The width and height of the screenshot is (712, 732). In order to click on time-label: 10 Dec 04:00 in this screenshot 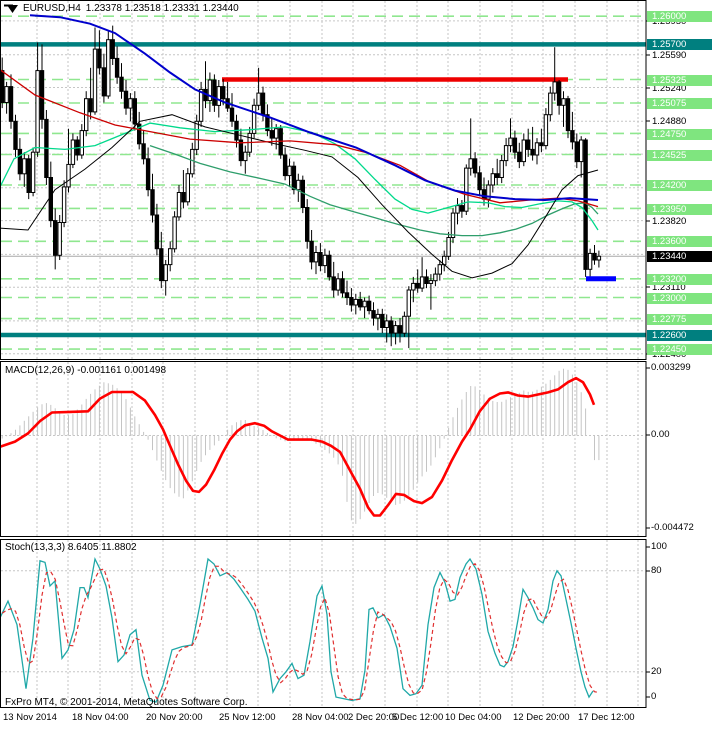, I will do `click(473, 717)`.